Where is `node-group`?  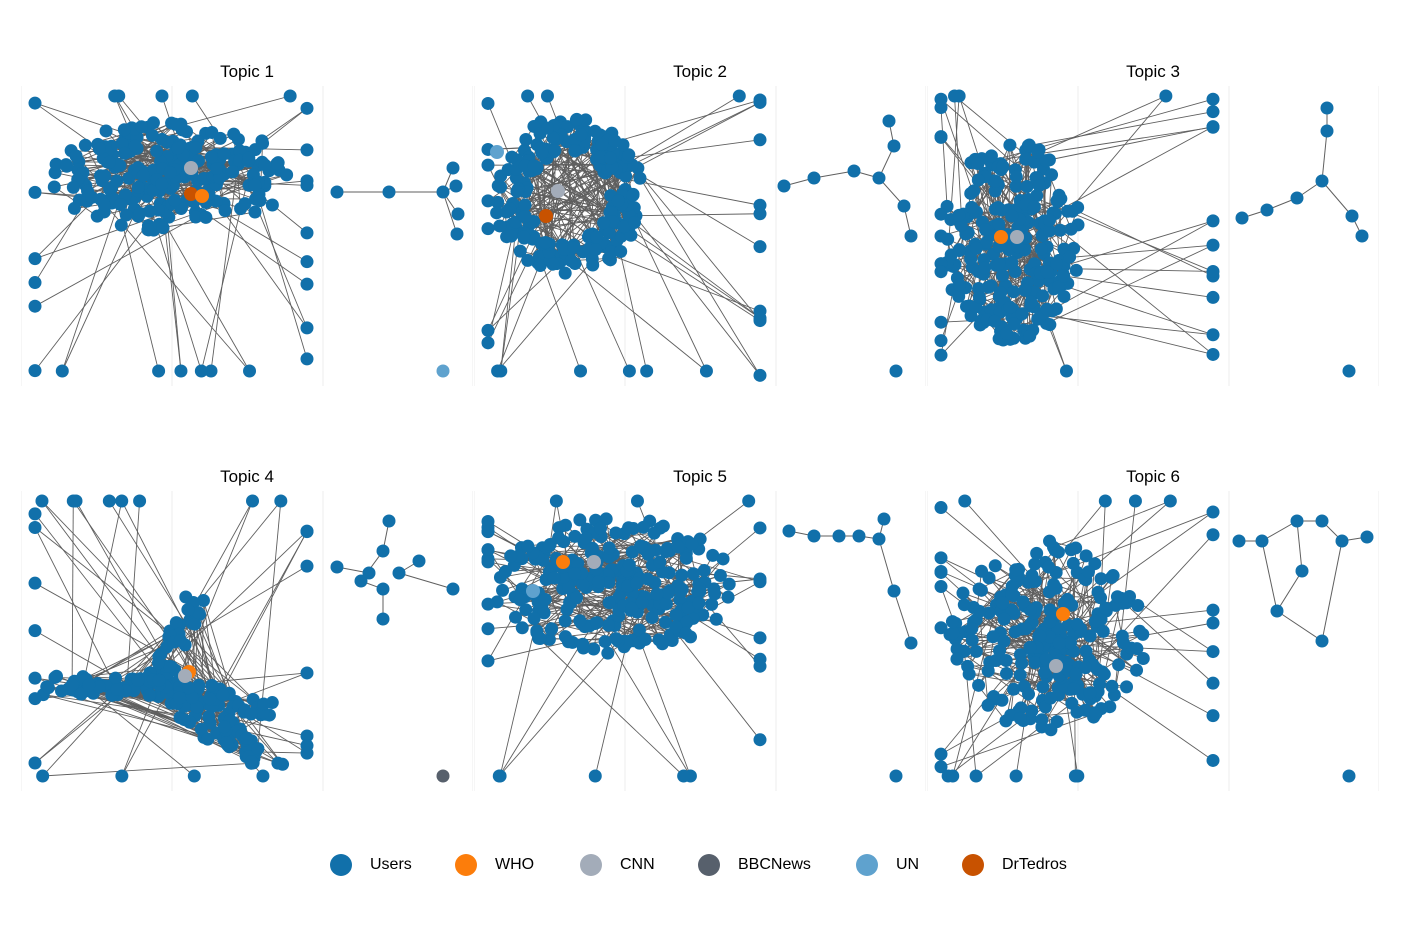
node-group is located at coordinates (171, 638).